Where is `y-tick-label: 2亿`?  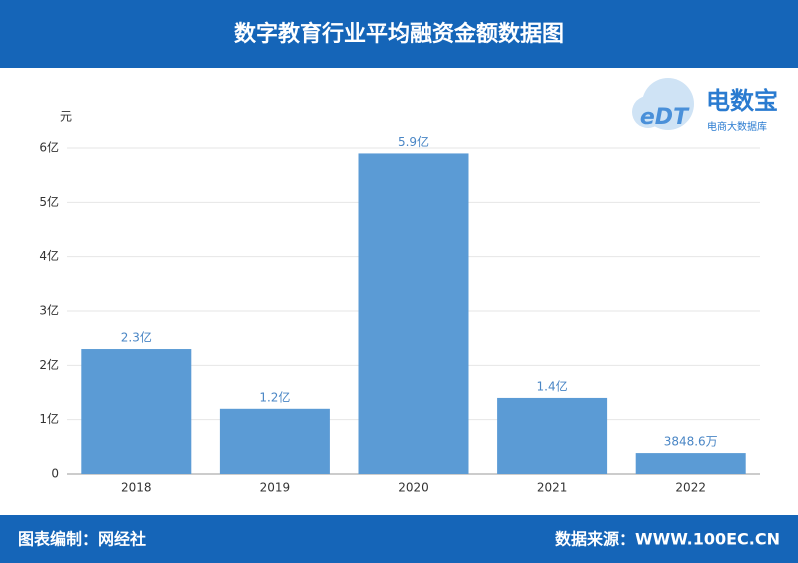 y-tick-label: 2亿 is located at coordinates (49, 364).